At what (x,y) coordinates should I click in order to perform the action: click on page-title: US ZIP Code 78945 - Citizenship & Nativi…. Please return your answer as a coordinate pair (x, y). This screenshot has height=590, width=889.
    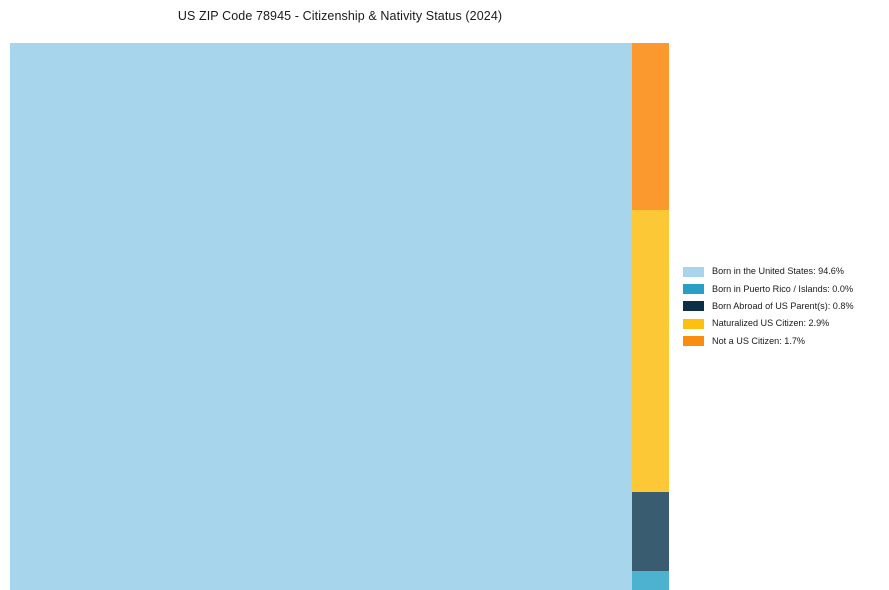
    Looking at the image, I should click on (340, 16).